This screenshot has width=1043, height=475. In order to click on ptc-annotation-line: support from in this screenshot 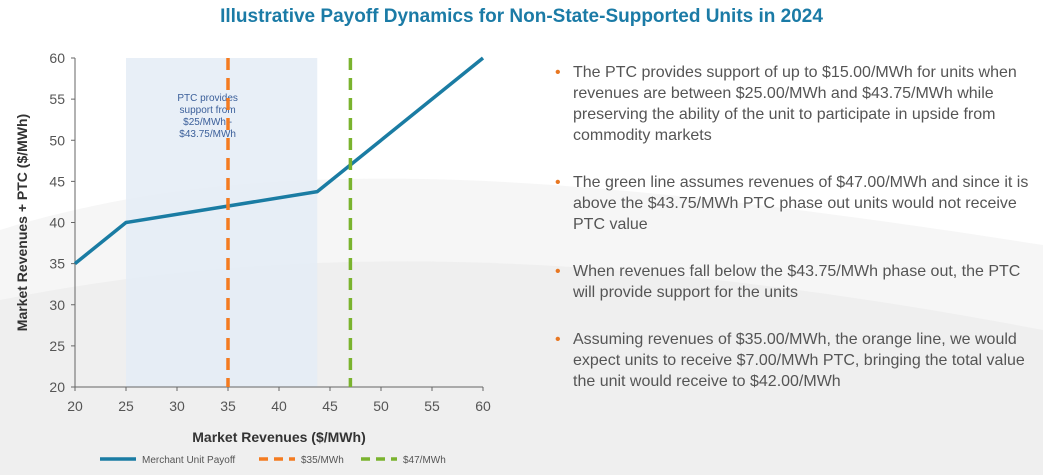, I will do `click(208, 110)`.